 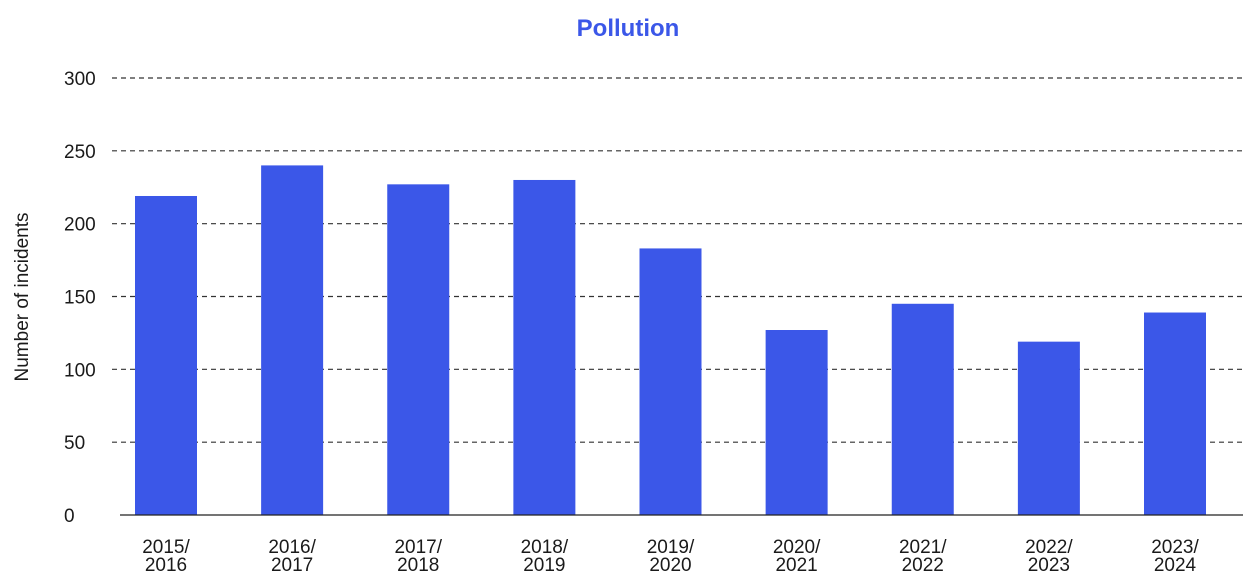 I want to click on x-tick-label-line: 2015/, so click(x=166, y=547).